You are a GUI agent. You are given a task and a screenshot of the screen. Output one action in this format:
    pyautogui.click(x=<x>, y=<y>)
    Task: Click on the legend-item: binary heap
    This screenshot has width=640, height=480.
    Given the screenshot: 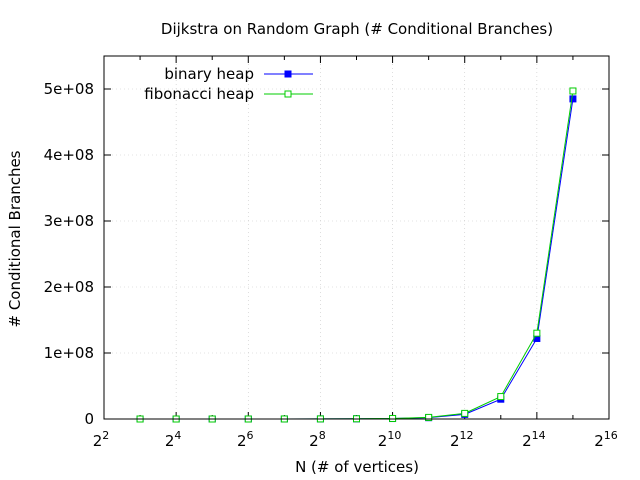 What is the action you would take?
    pyautogui.click(x=238, y=74)
    